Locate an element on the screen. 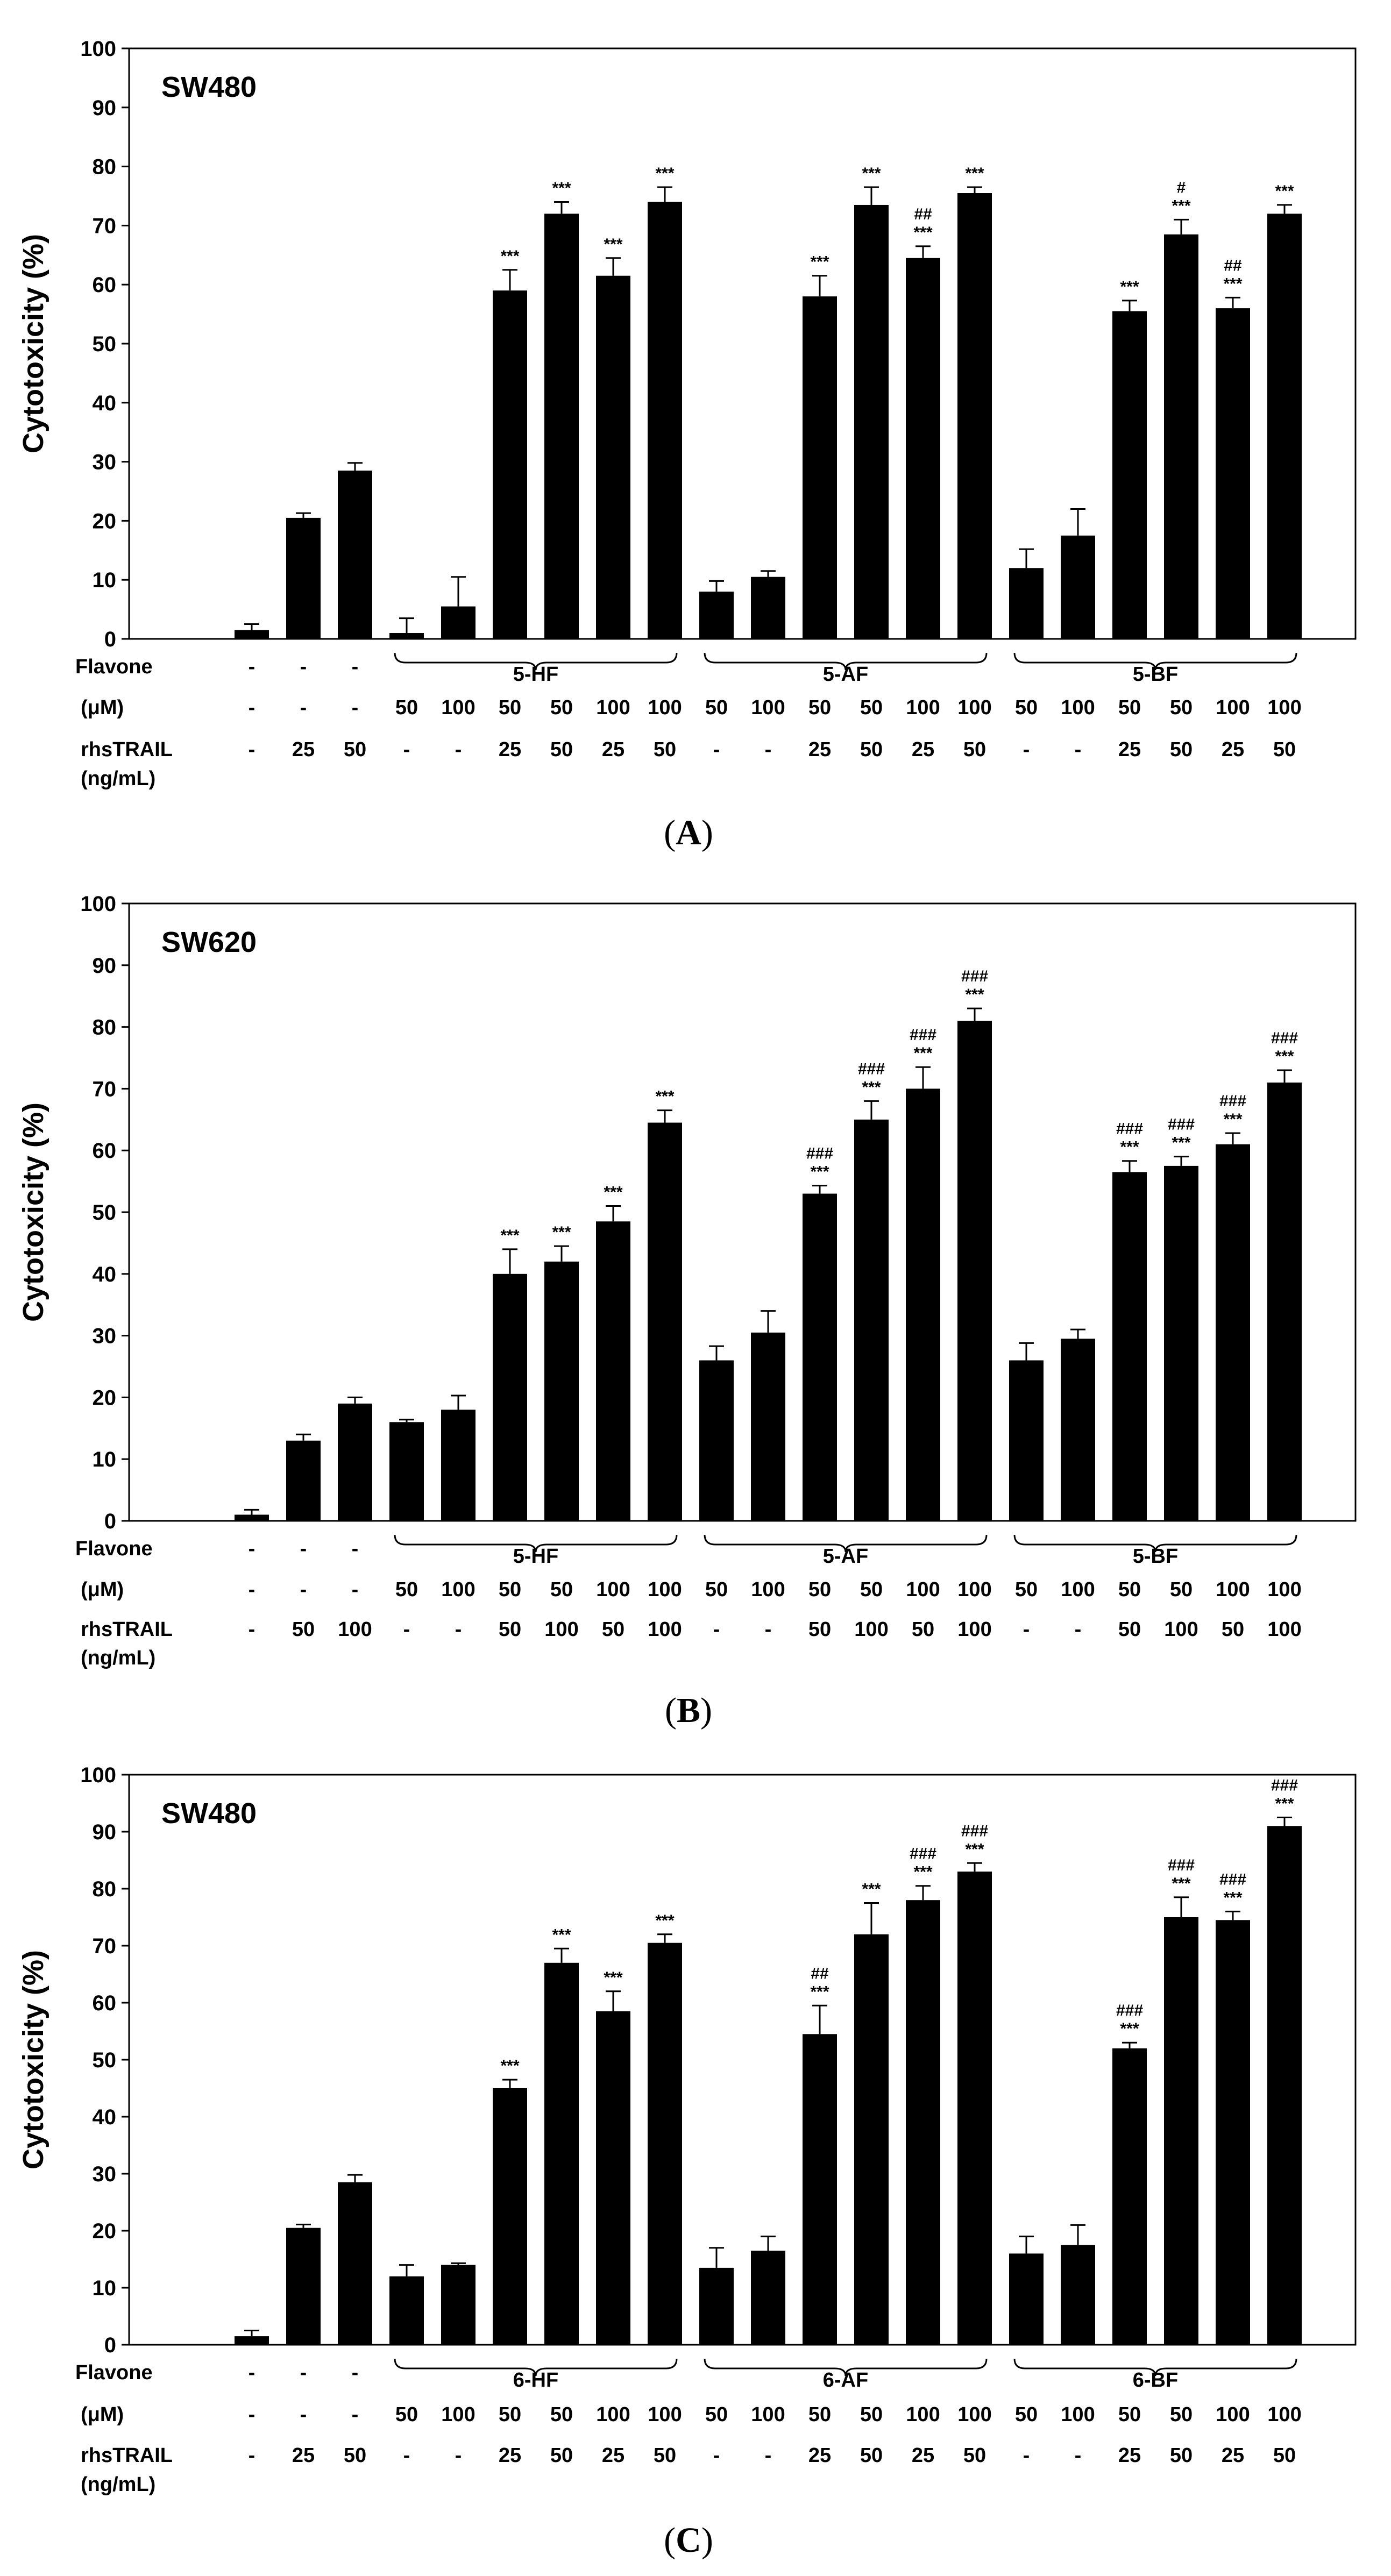  y-tick-label: 40 is located at coordinates (105, 403).